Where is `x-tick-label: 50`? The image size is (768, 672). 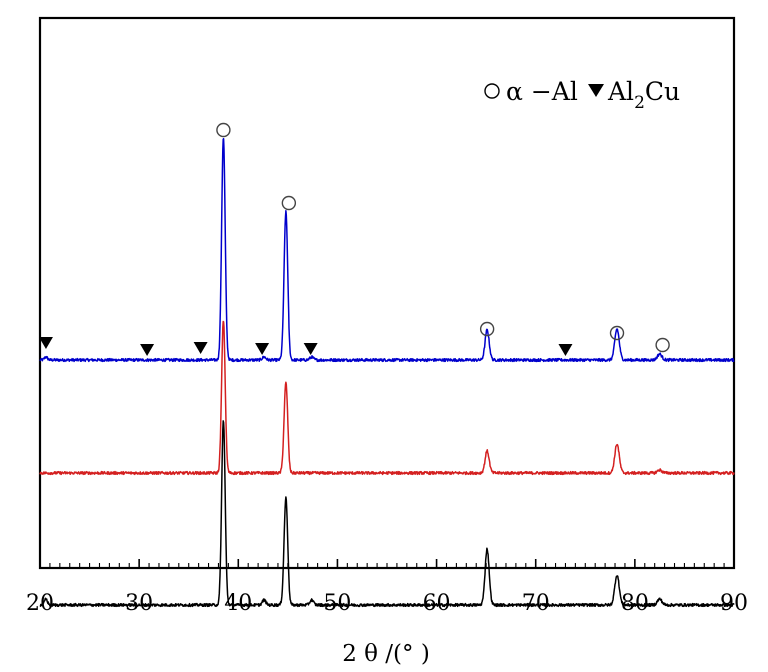
x-tick-label: 50 is located at coordinates (337, 603).